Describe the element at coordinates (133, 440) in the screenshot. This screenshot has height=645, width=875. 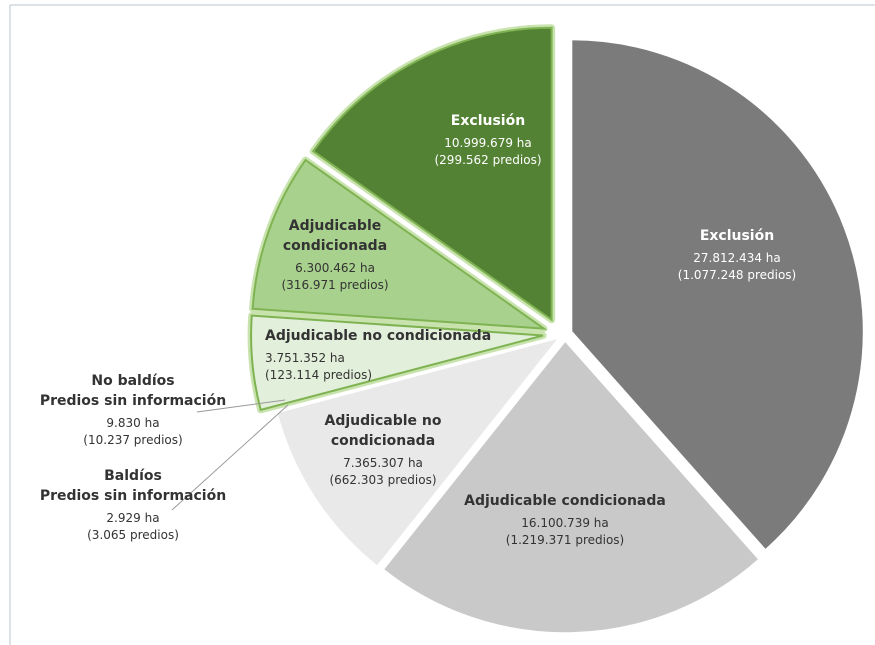
I see `predios-label: (10.237 predios)` at that location.